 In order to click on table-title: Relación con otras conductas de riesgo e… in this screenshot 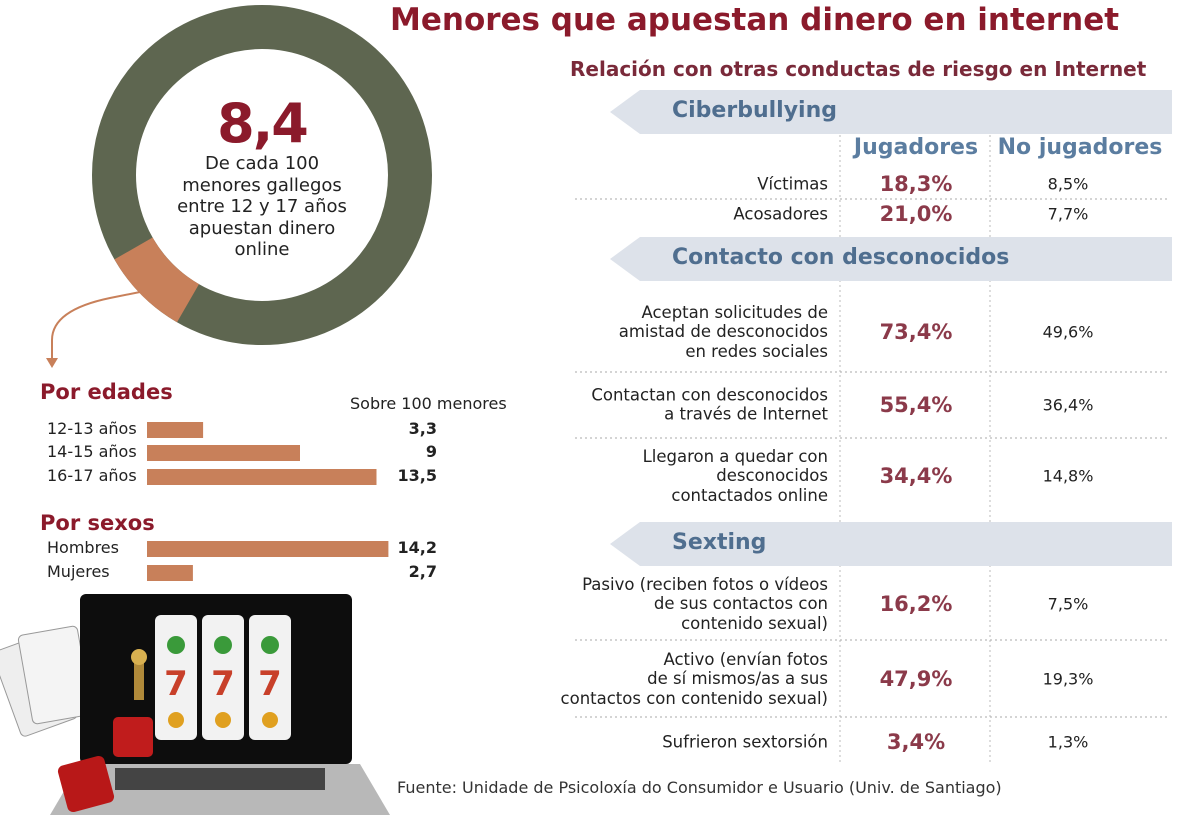, I will do `click(858, 69)`.